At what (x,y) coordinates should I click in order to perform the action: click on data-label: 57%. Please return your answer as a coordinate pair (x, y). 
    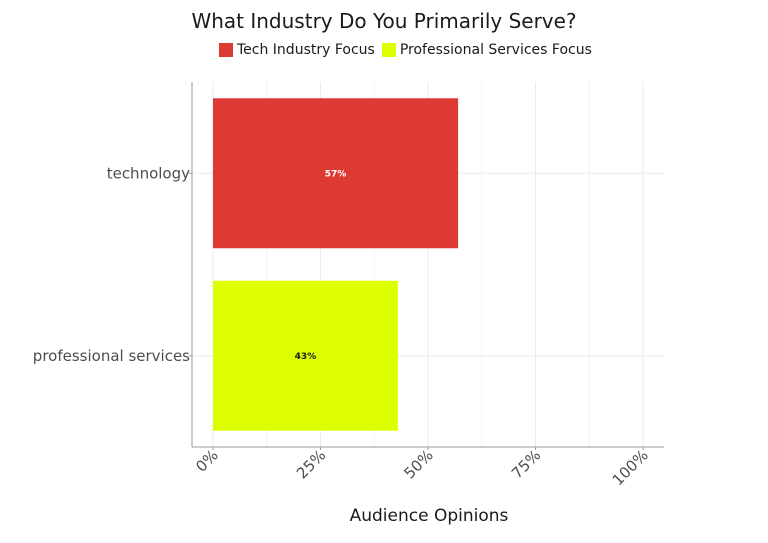
    Looking at the image, I should click on (336, 174).